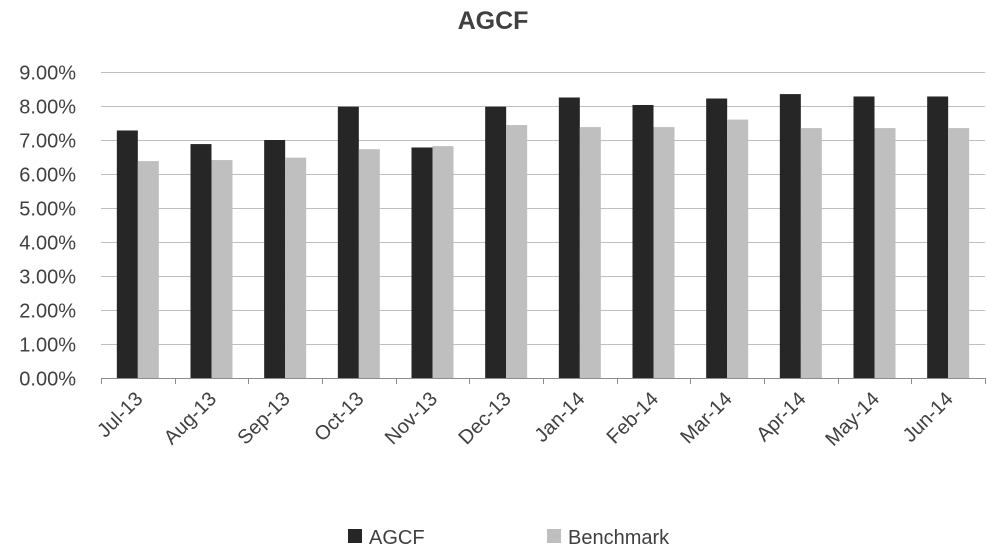 The image size is (987, 550). I want to click on y-tick-label: 6.00%, so click(47, 176).